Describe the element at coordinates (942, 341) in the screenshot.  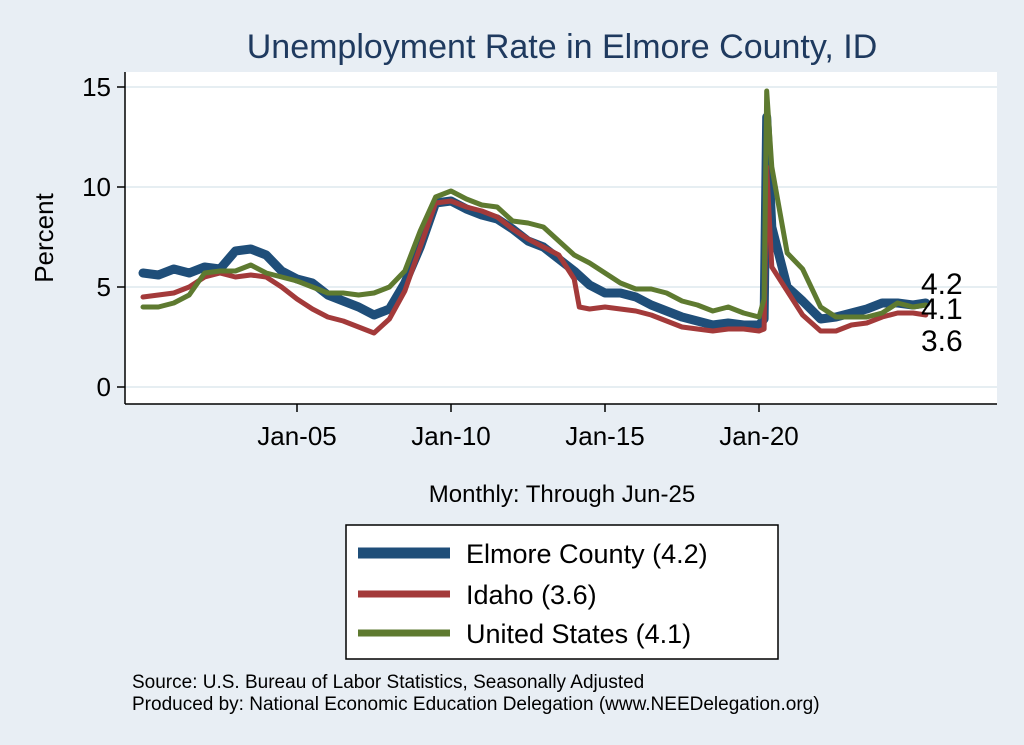
I see `end-label-2: 3.6` at that location.